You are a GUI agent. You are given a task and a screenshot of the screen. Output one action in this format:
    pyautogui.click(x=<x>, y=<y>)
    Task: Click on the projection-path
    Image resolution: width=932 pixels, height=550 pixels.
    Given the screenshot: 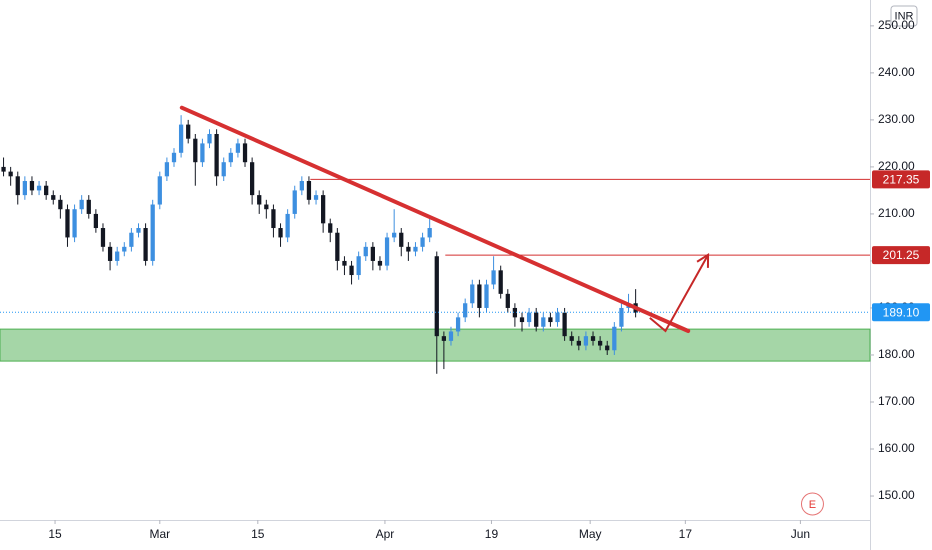 What is the action you would take?
    pyautogui.click(x=679, y=293)
    